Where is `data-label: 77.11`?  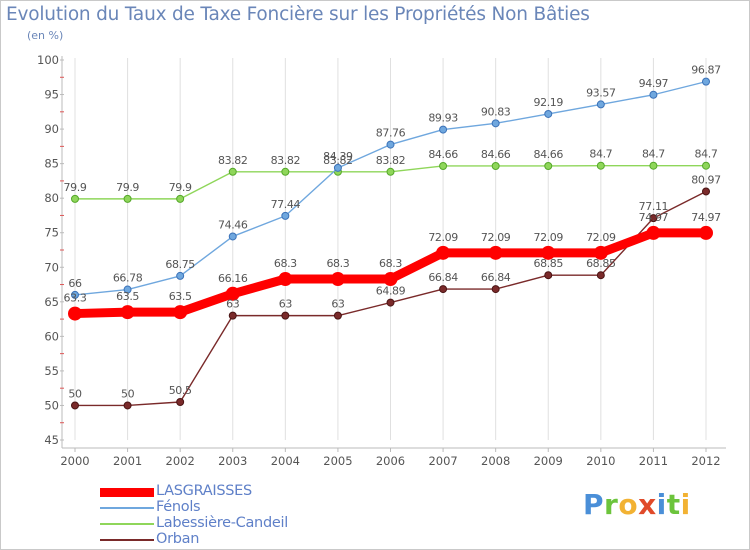
data-label: 77.11 is located at coordinates (654, 206).